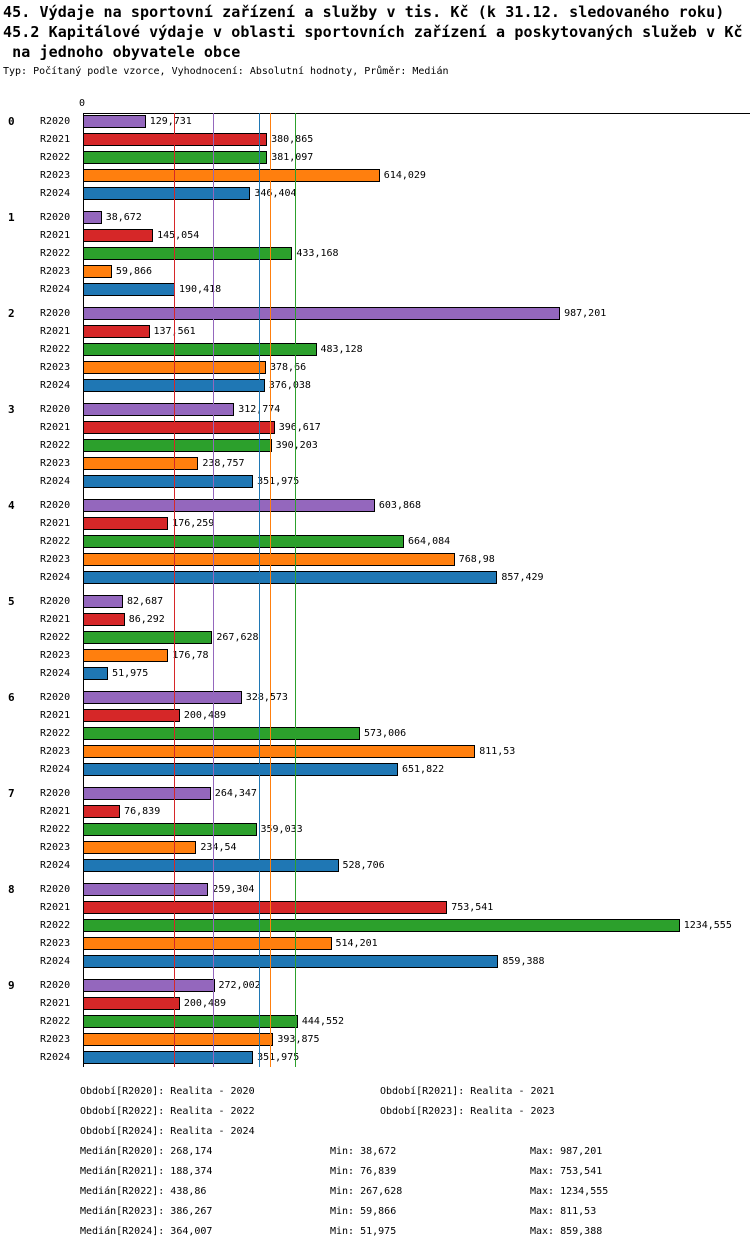 The height and width of the screenshot is (1254, 750). What do you see at coordinates (11, 793) in the screenshot?
I see `group-label: 7` at bounding box center [11, 793].